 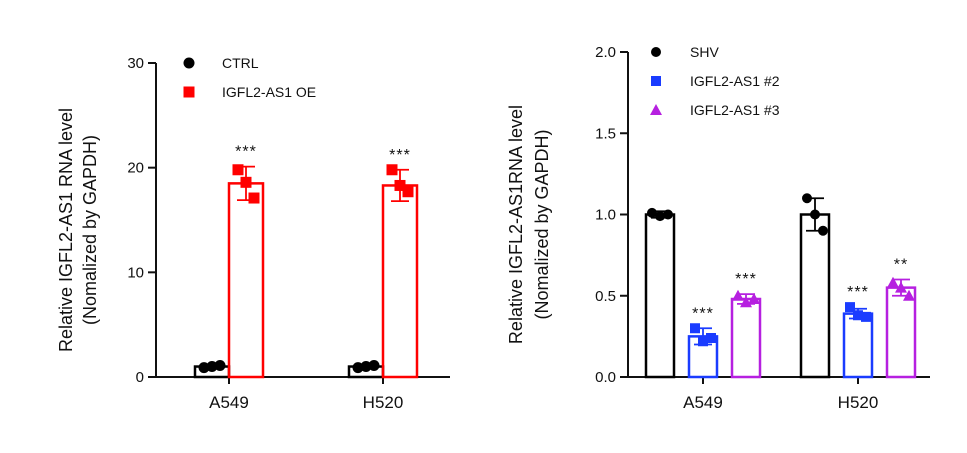 What do you see at coordinates (269, 92) in the screenshot?
I see `legend-label: IGFL2-AS1 OE` at bounding box center [269, 92].